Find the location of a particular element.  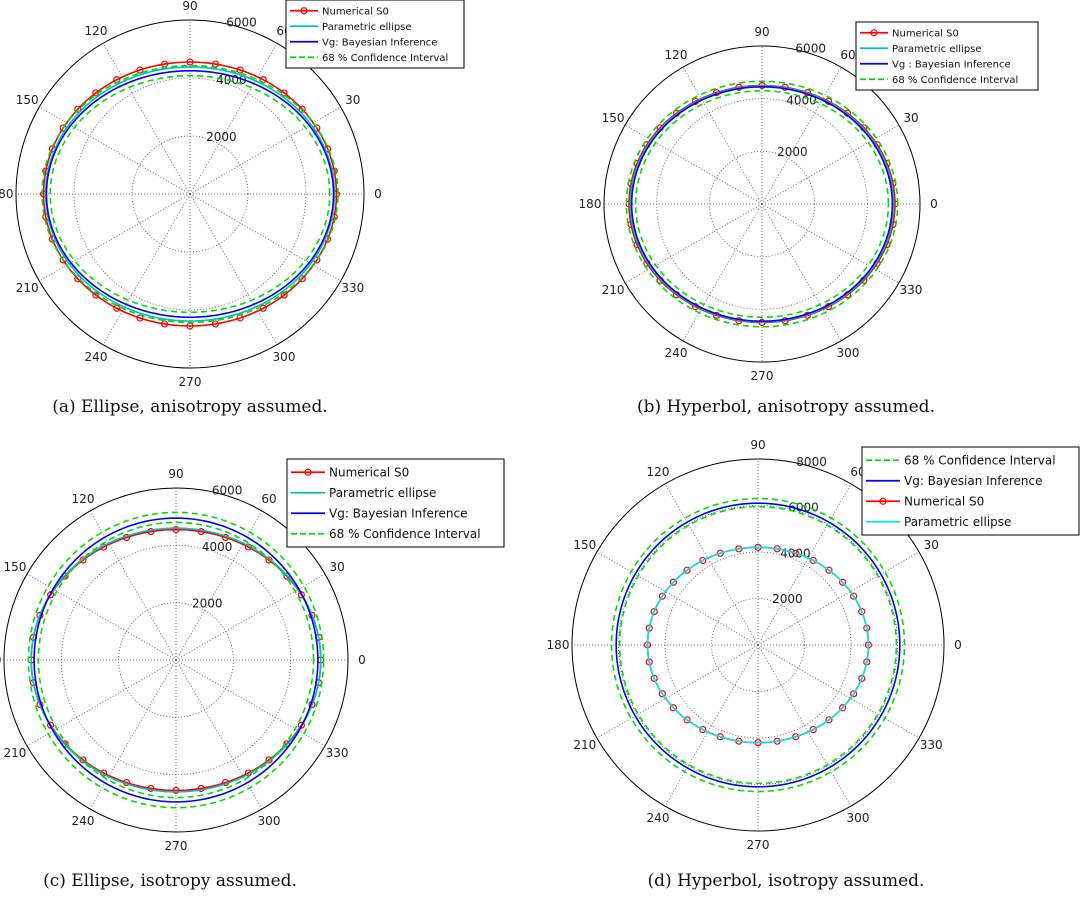

figure-caption: (a) Ellipse, anisotropy assumed. is located at coordinates (190, 407).